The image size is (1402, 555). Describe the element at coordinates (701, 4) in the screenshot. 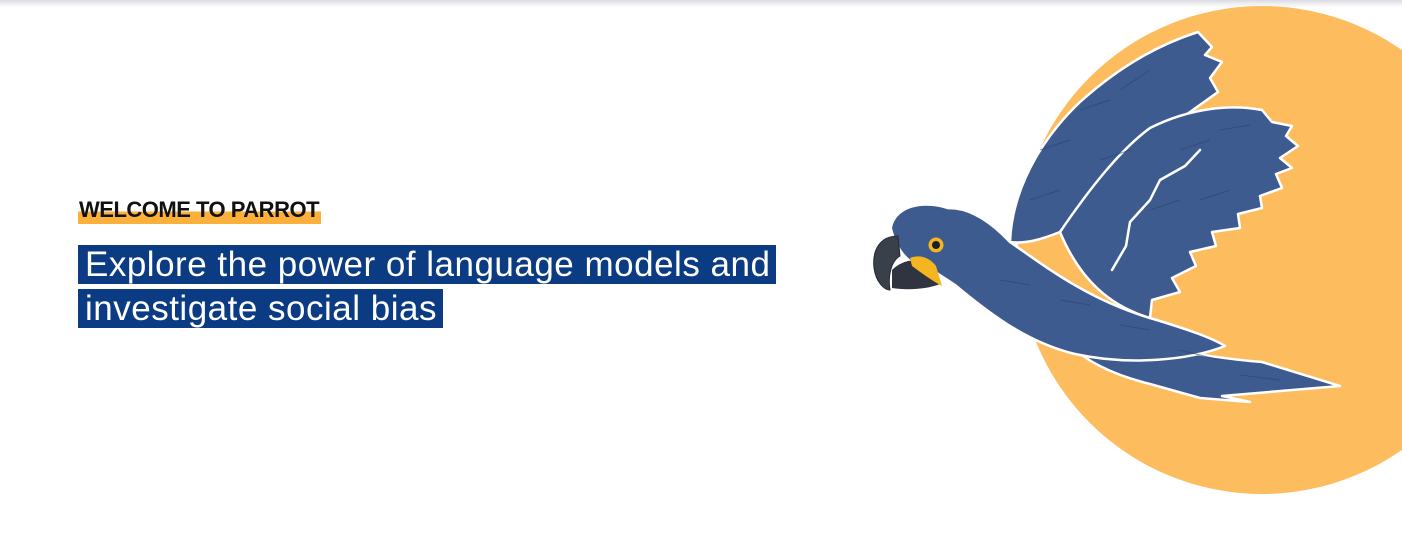

I see `top-edge-shadow` at that location.